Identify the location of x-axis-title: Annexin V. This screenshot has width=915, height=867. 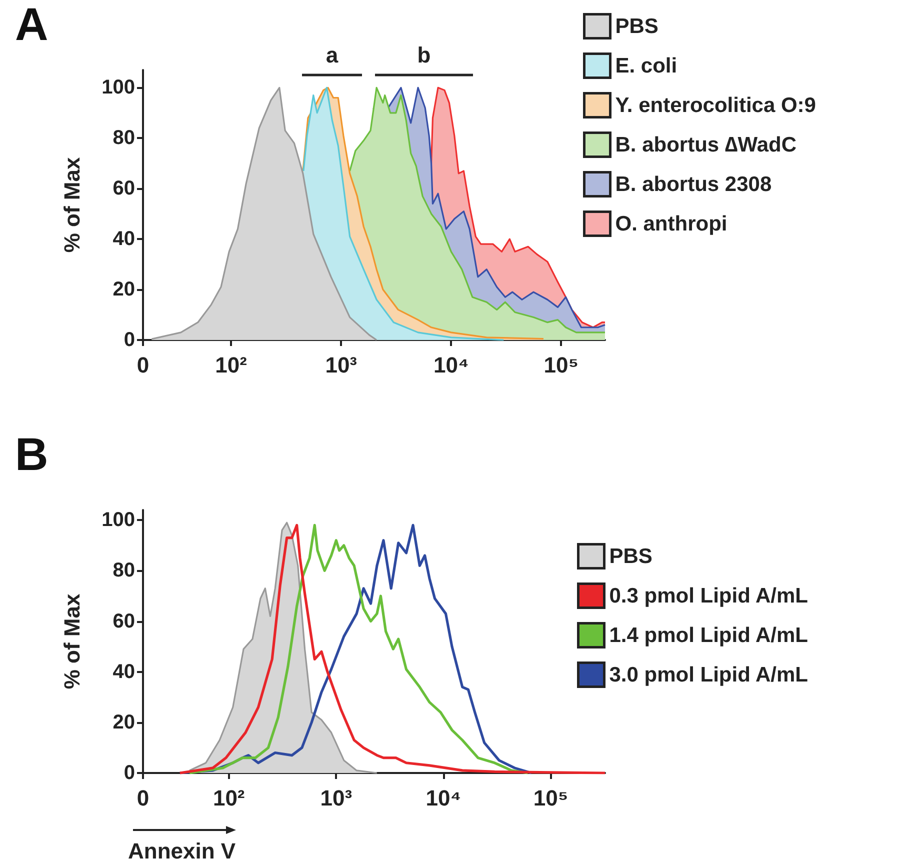
(182, 851).